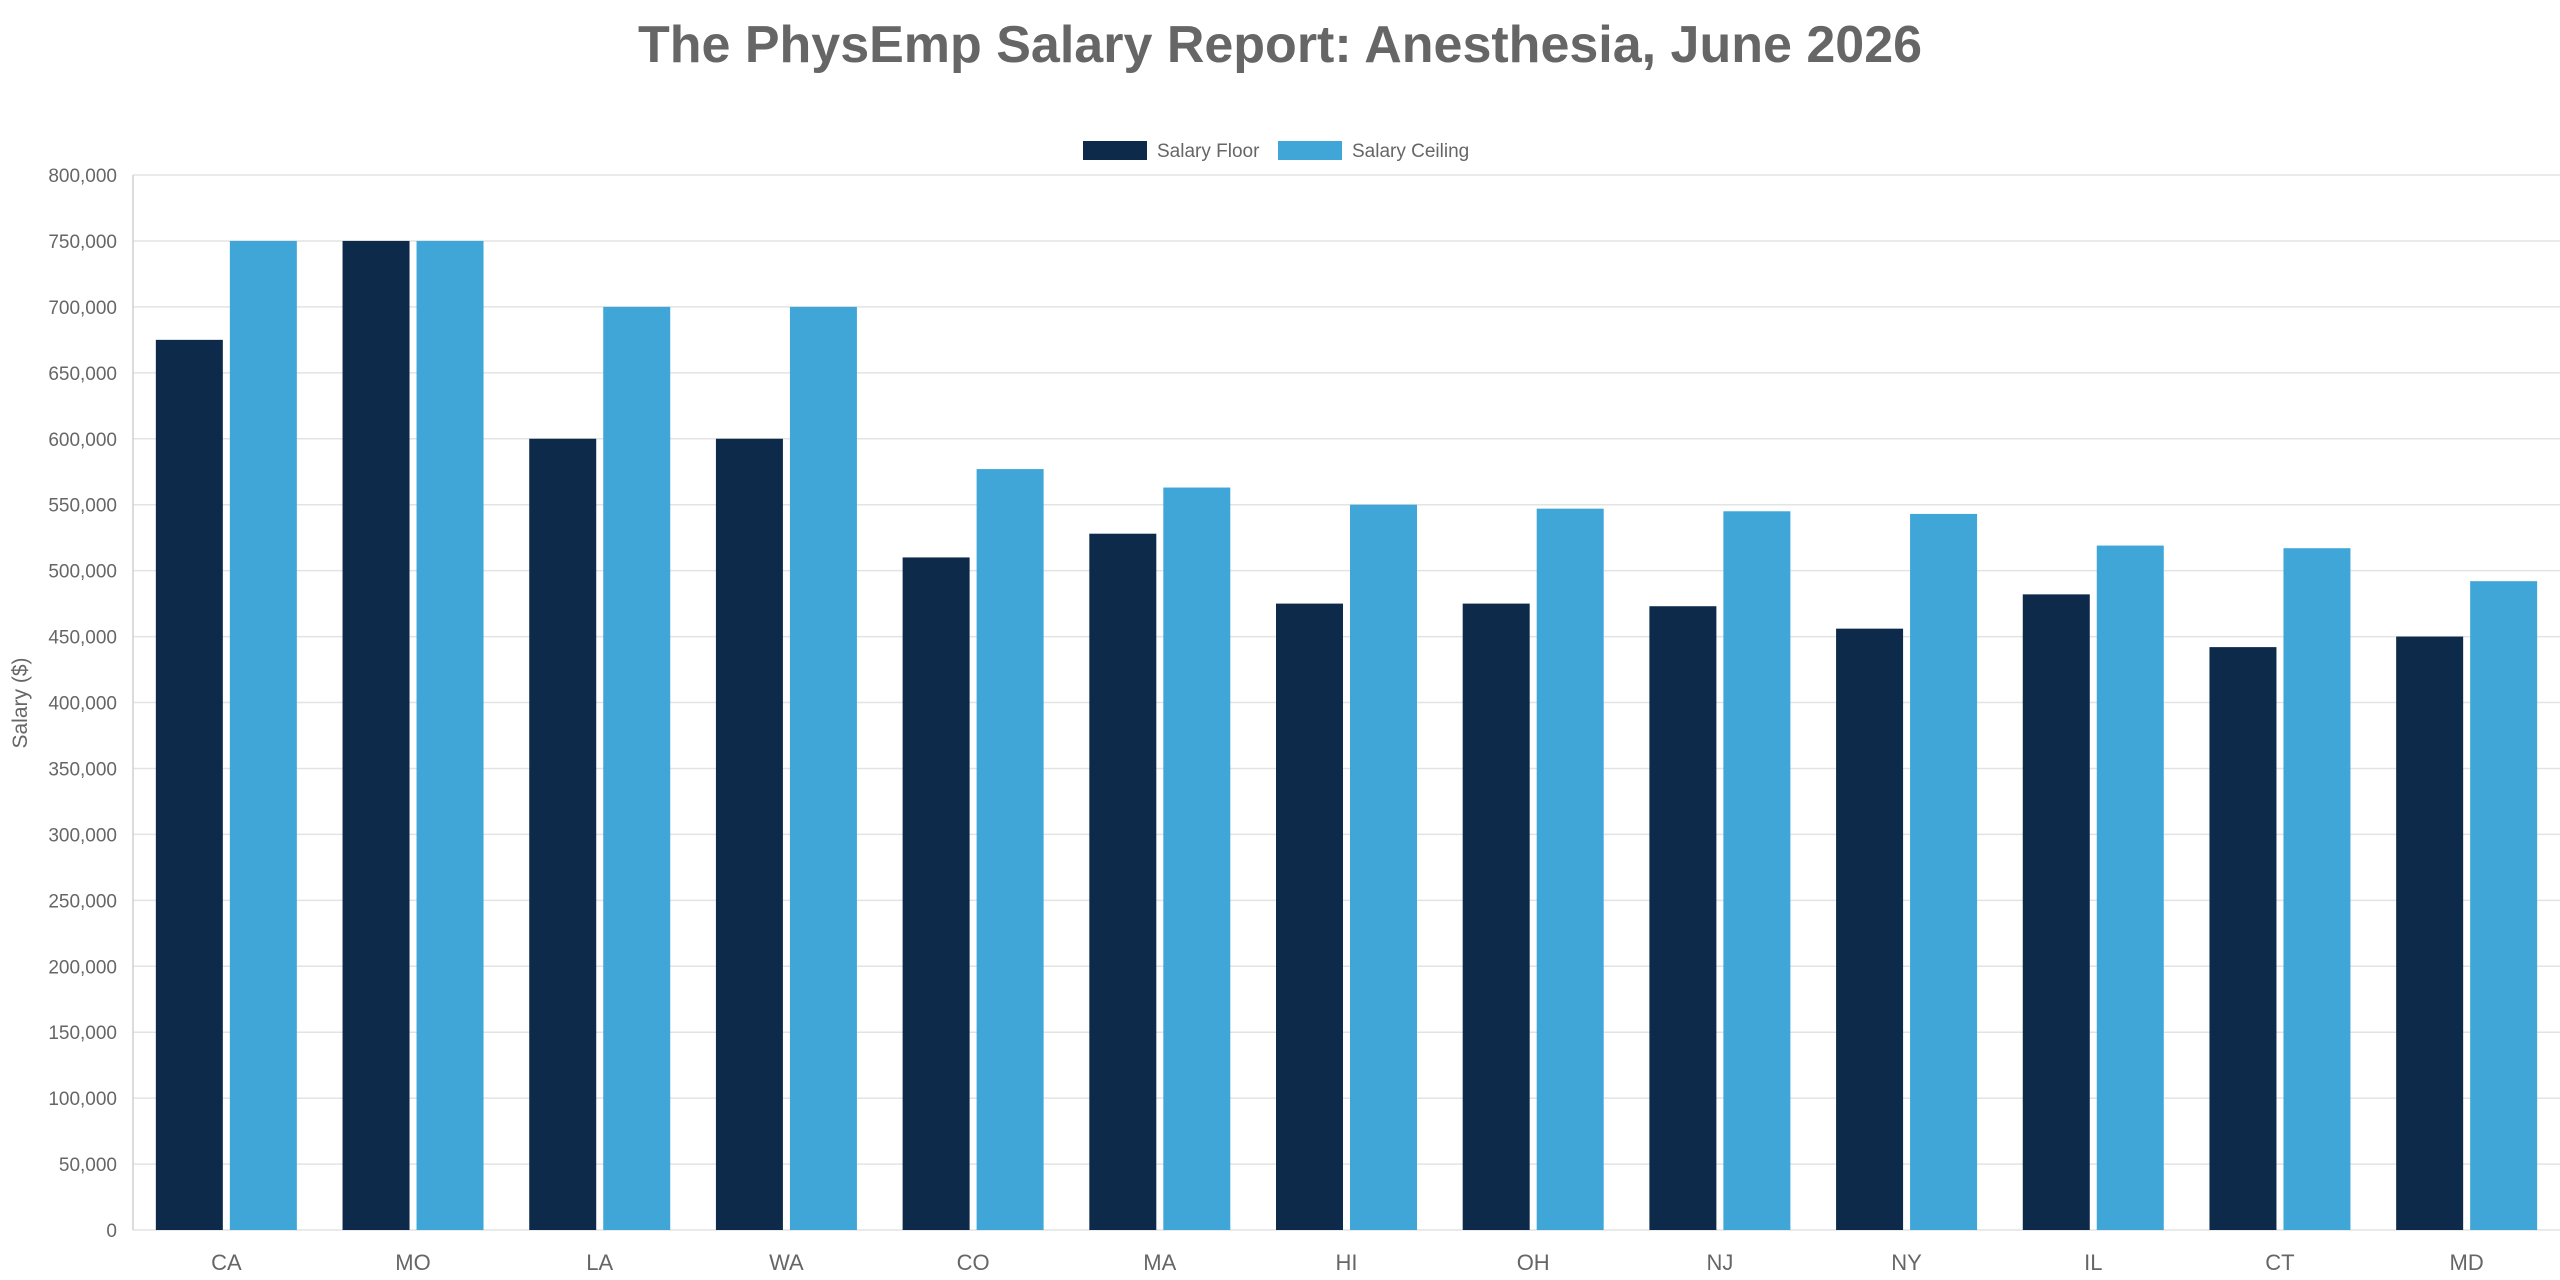 Image resolution: width=2560 pixels, height=1280 pixels. I want to click on bar-salary-ceiling-ma, so click(1197, 858).